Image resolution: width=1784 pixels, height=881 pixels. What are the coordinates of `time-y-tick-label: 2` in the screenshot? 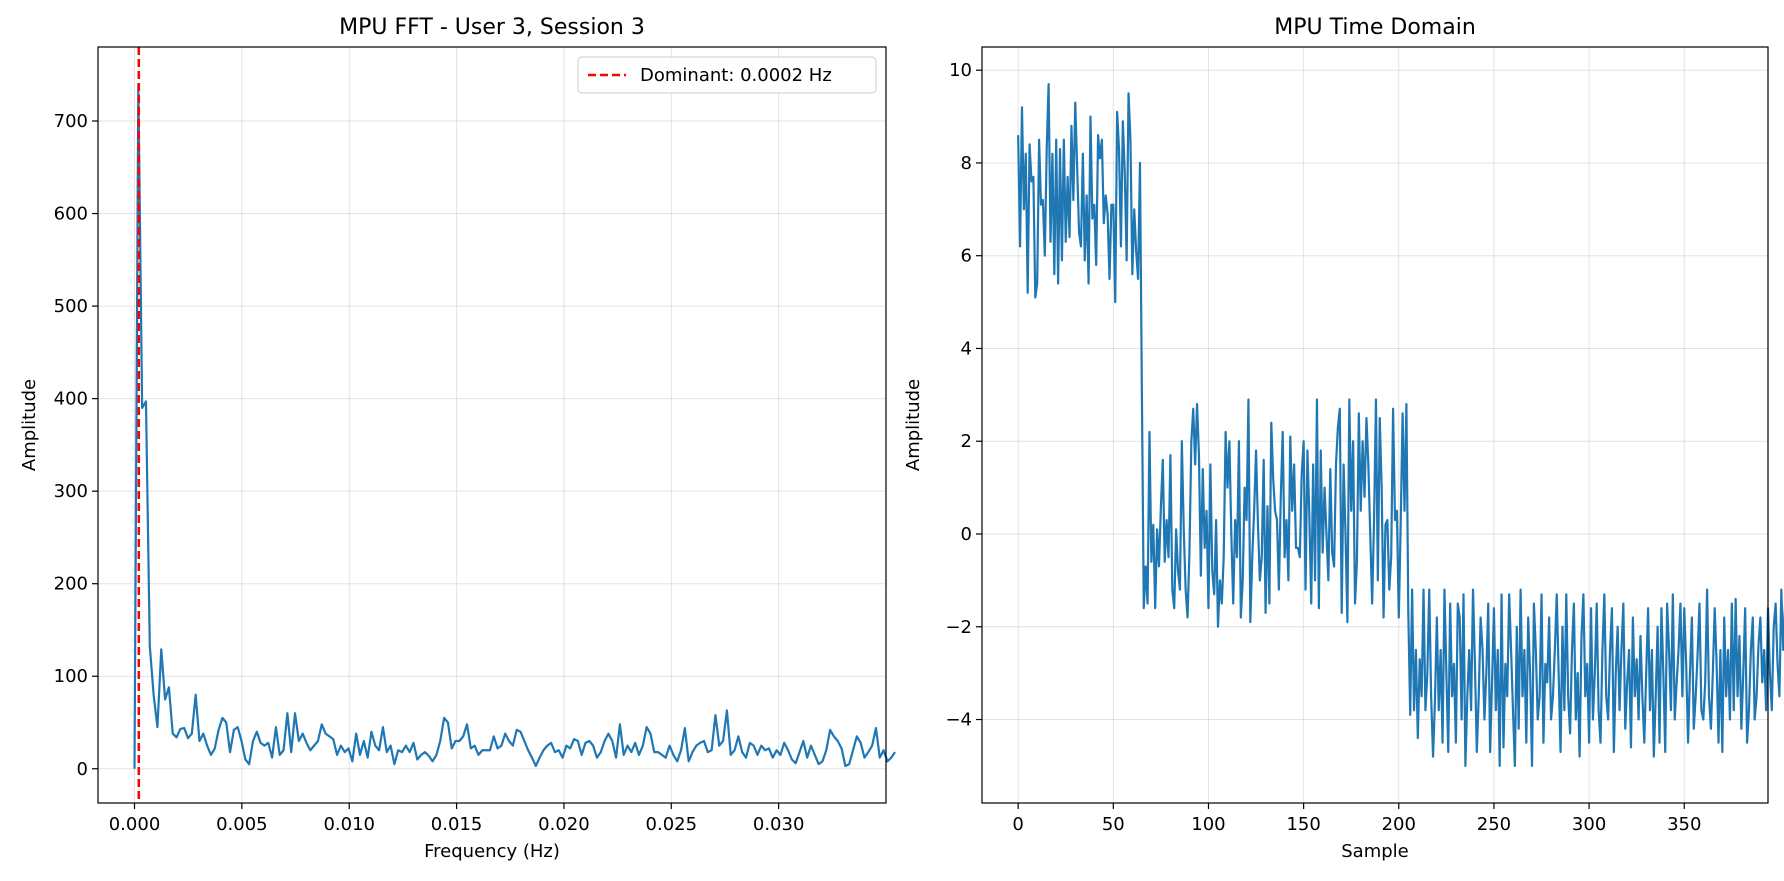 It's located at (966, 441).